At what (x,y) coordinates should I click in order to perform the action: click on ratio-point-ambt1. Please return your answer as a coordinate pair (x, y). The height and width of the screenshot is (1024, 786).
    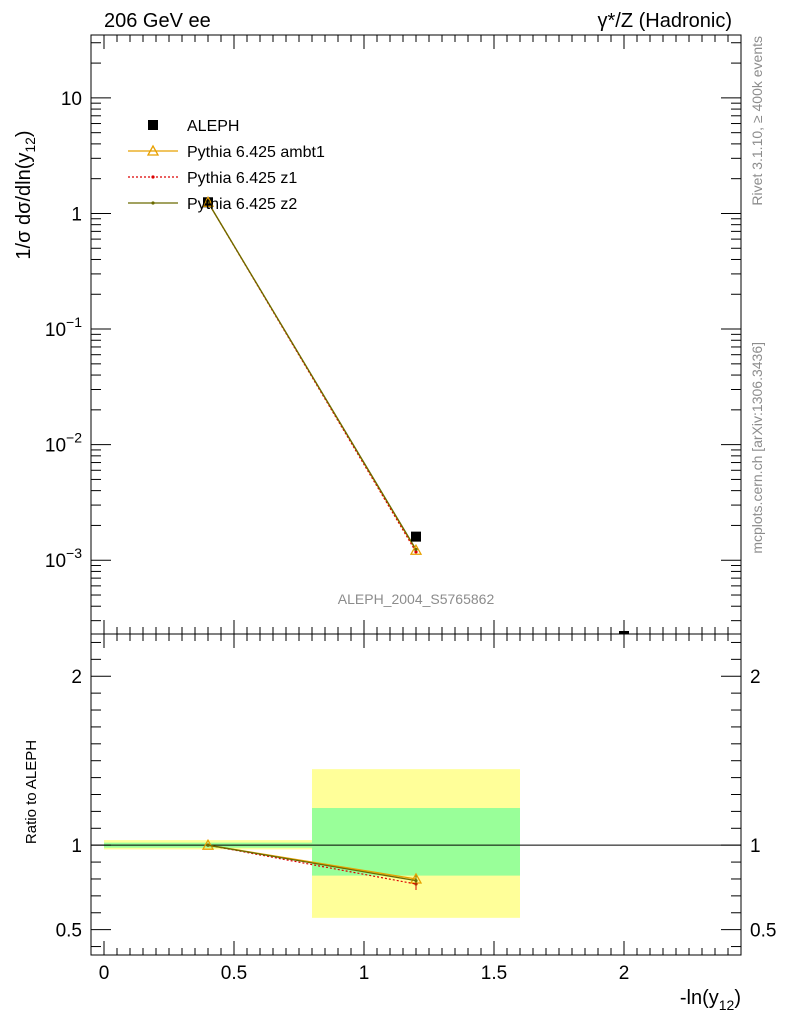
    Looking at the image, I should click on (208, 844).